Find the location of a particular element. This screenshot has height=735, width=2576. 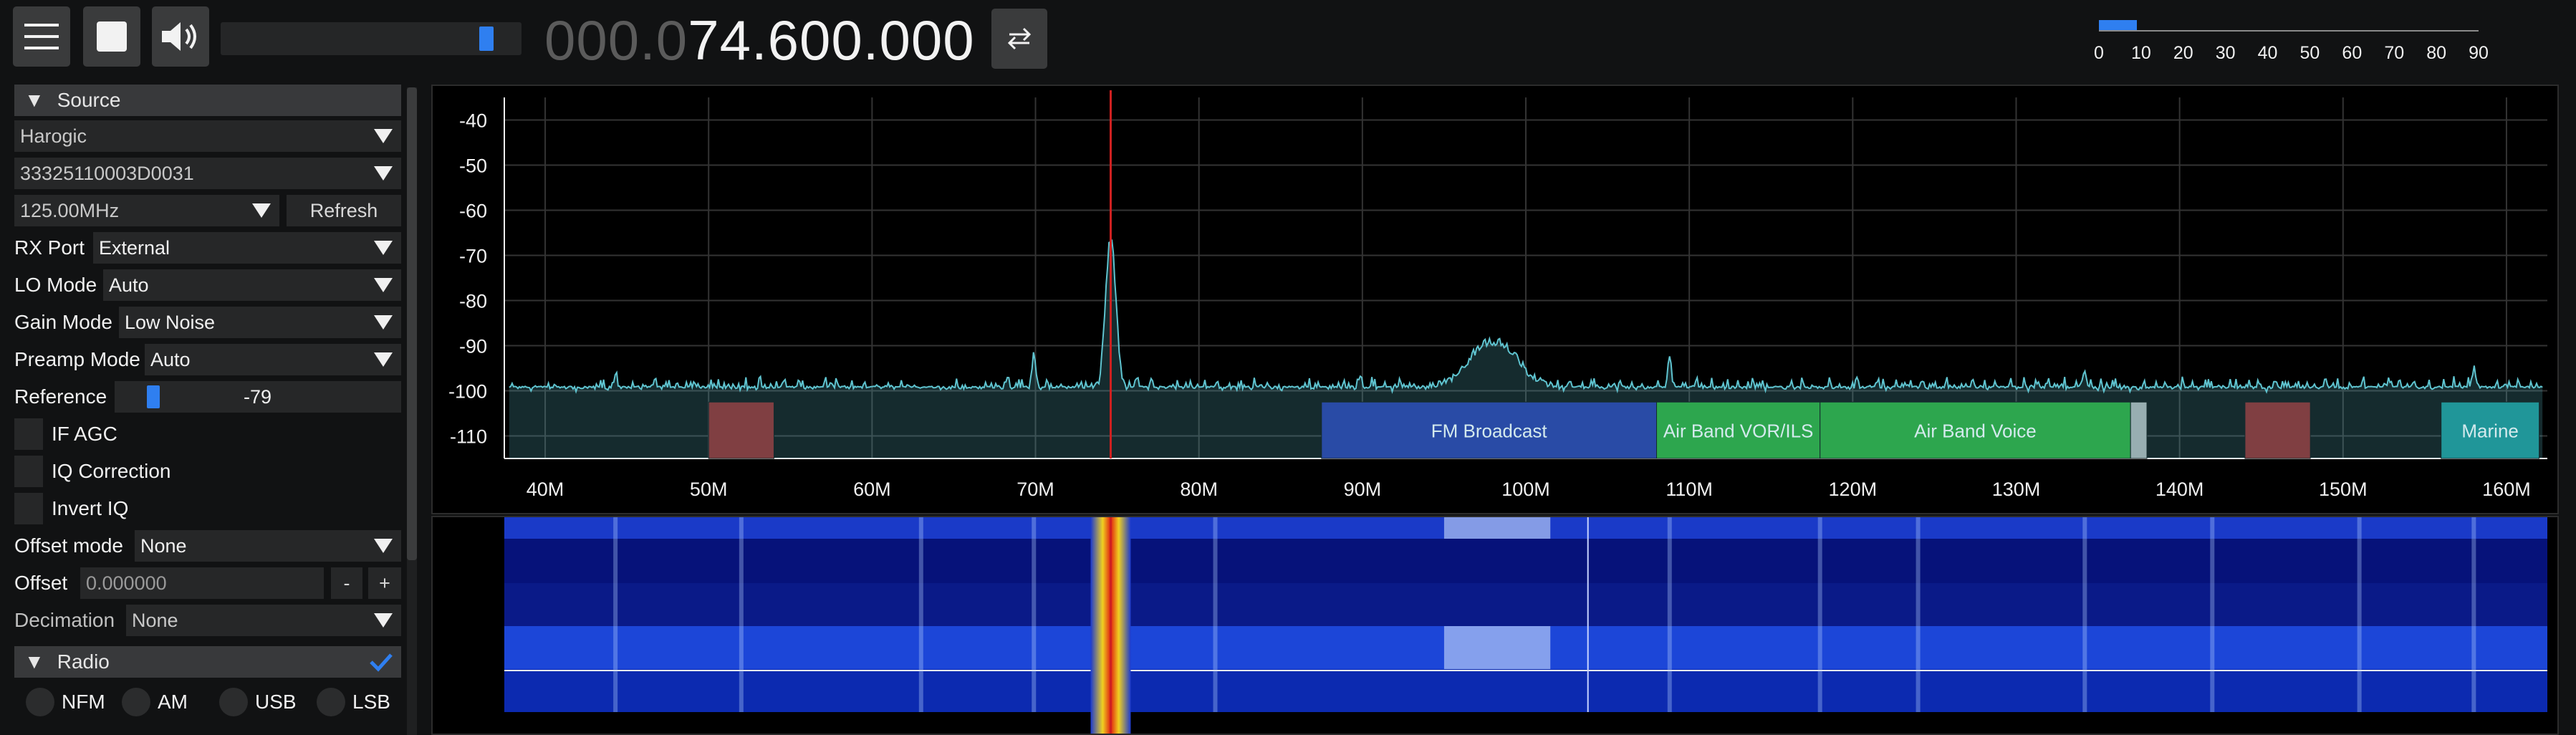

y-tick-label: -70 is located at coordinates (473, 256).